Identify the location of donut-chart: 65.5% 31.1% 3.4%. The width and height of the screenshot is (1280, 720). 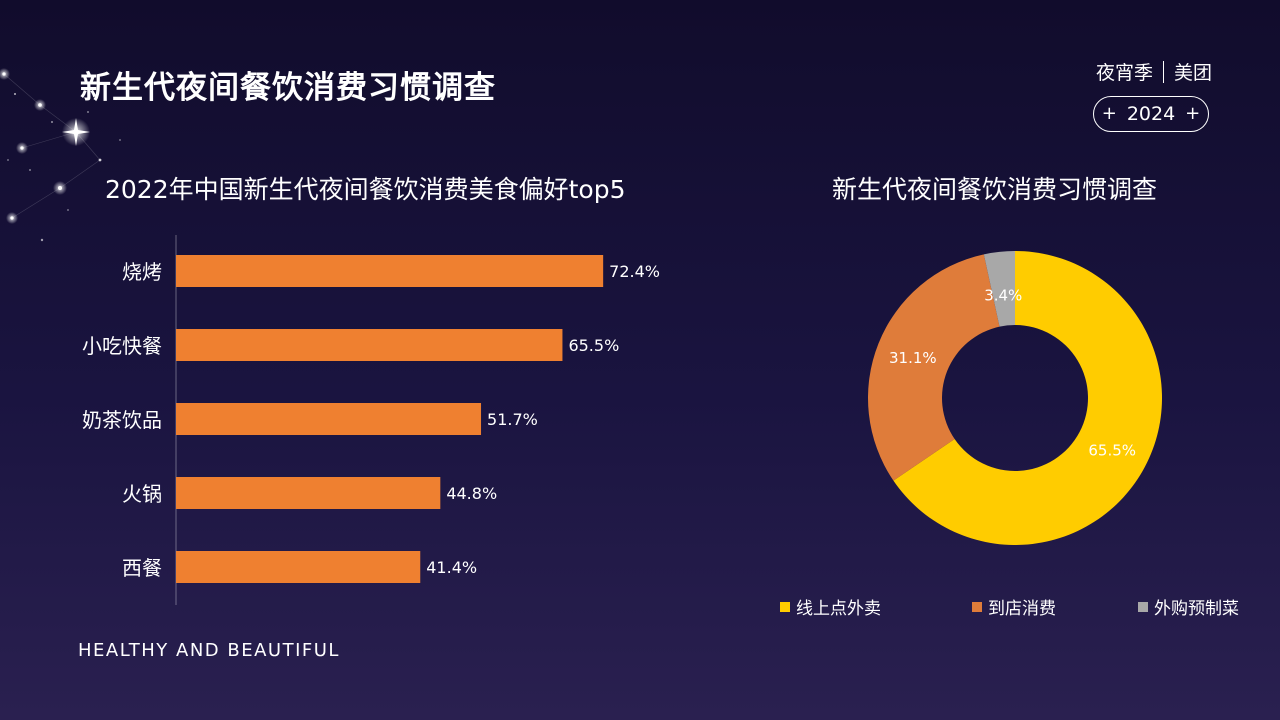
(1015, 398).